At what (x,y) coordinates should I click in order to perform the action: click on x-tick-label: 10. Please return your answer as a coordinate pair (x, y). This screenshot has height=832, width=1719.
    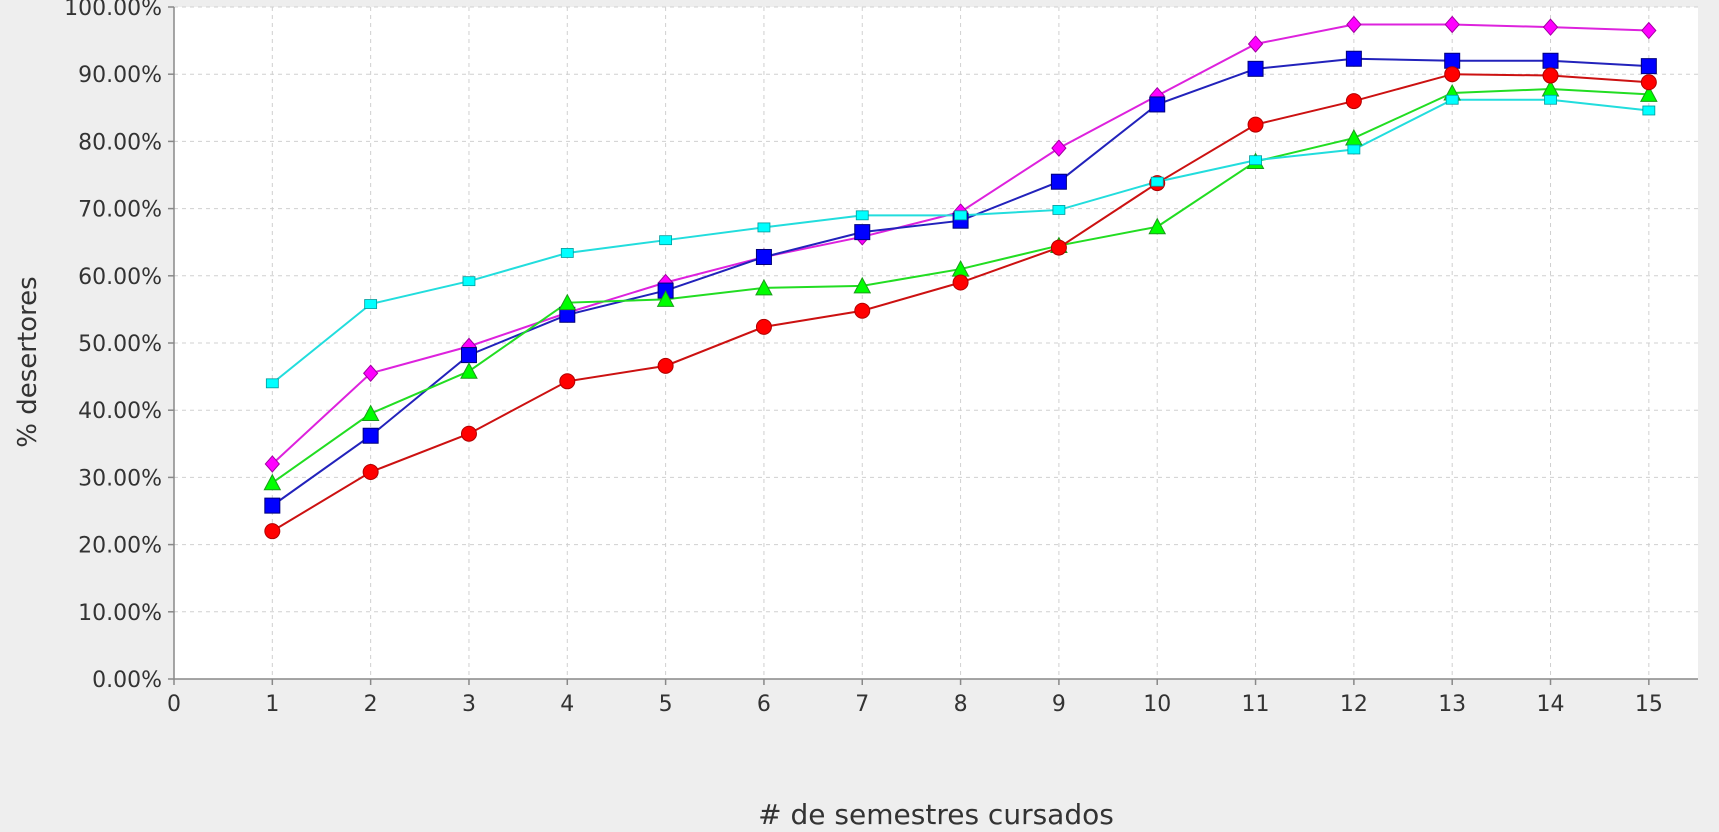
    Looking at the image, I should click on (1157, 704).